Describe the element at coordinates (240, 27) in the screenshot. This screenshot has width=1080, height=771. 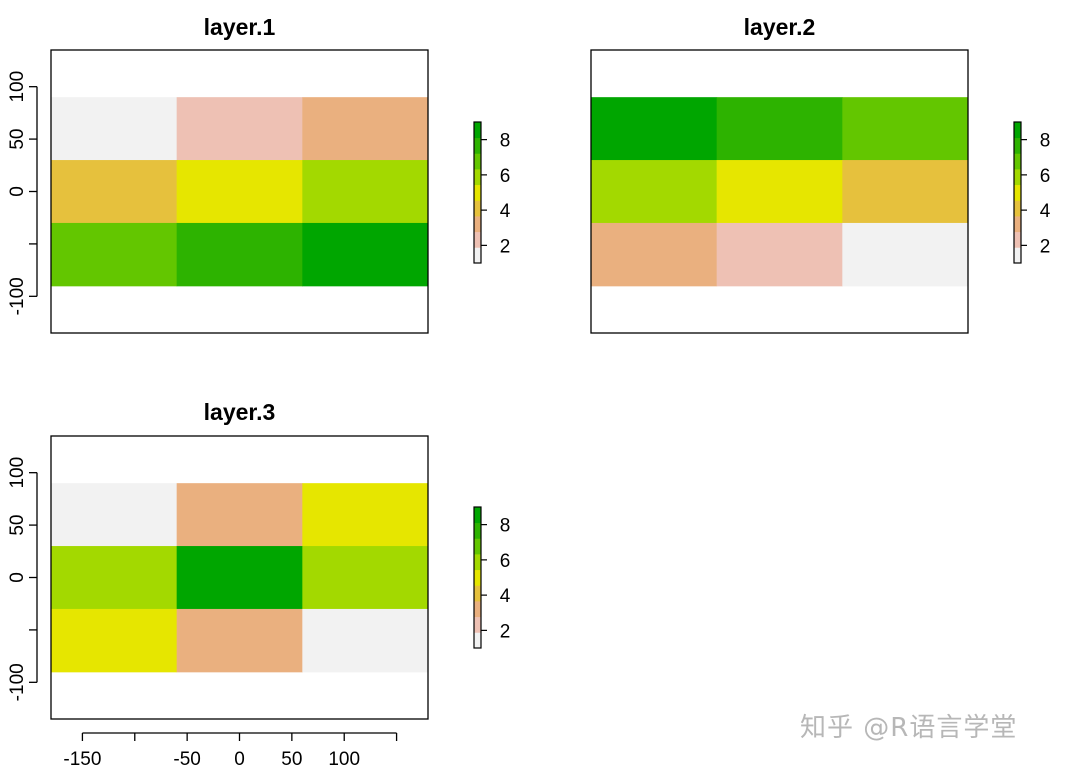
I see `chart-title: layer.1` at that location.